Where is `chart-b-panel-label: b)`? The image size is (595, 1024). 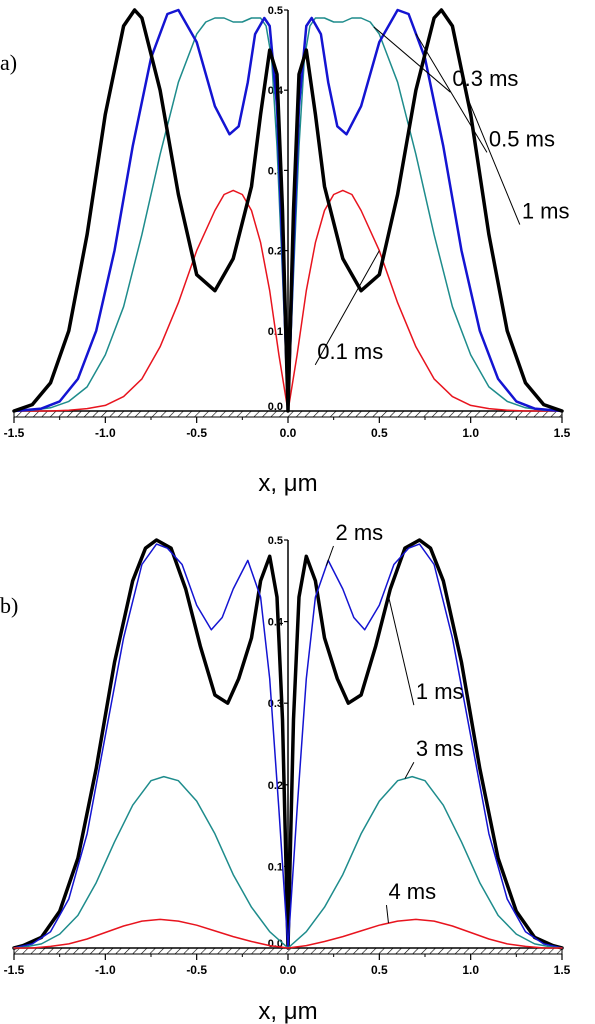 chart-b-panel-label: b) is located at coordinates (9, 605).